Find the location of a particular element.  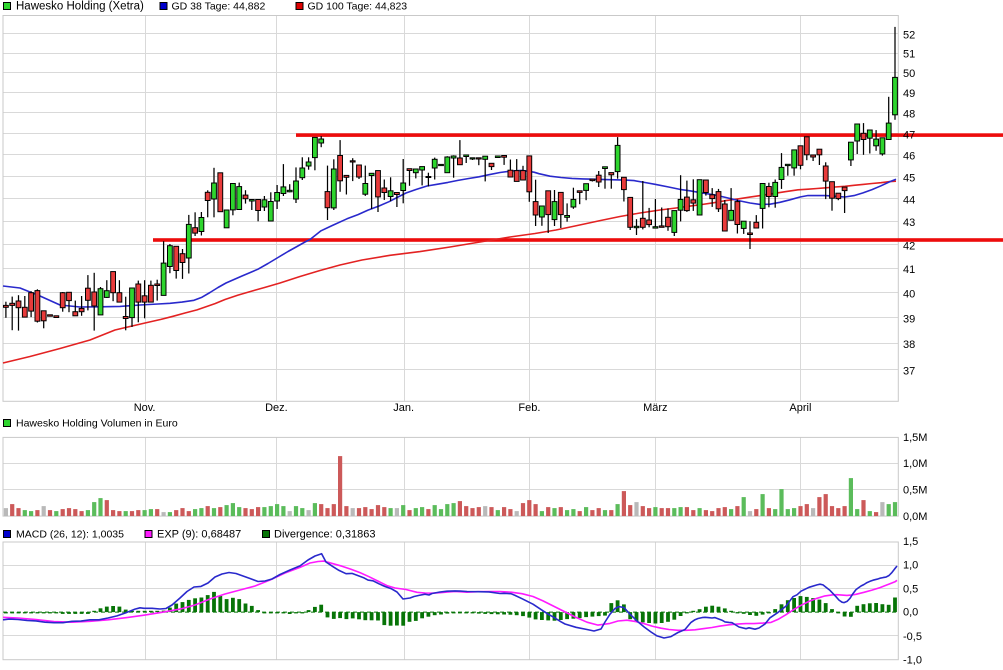

svg-text: März is located at coordinates (655, 408).